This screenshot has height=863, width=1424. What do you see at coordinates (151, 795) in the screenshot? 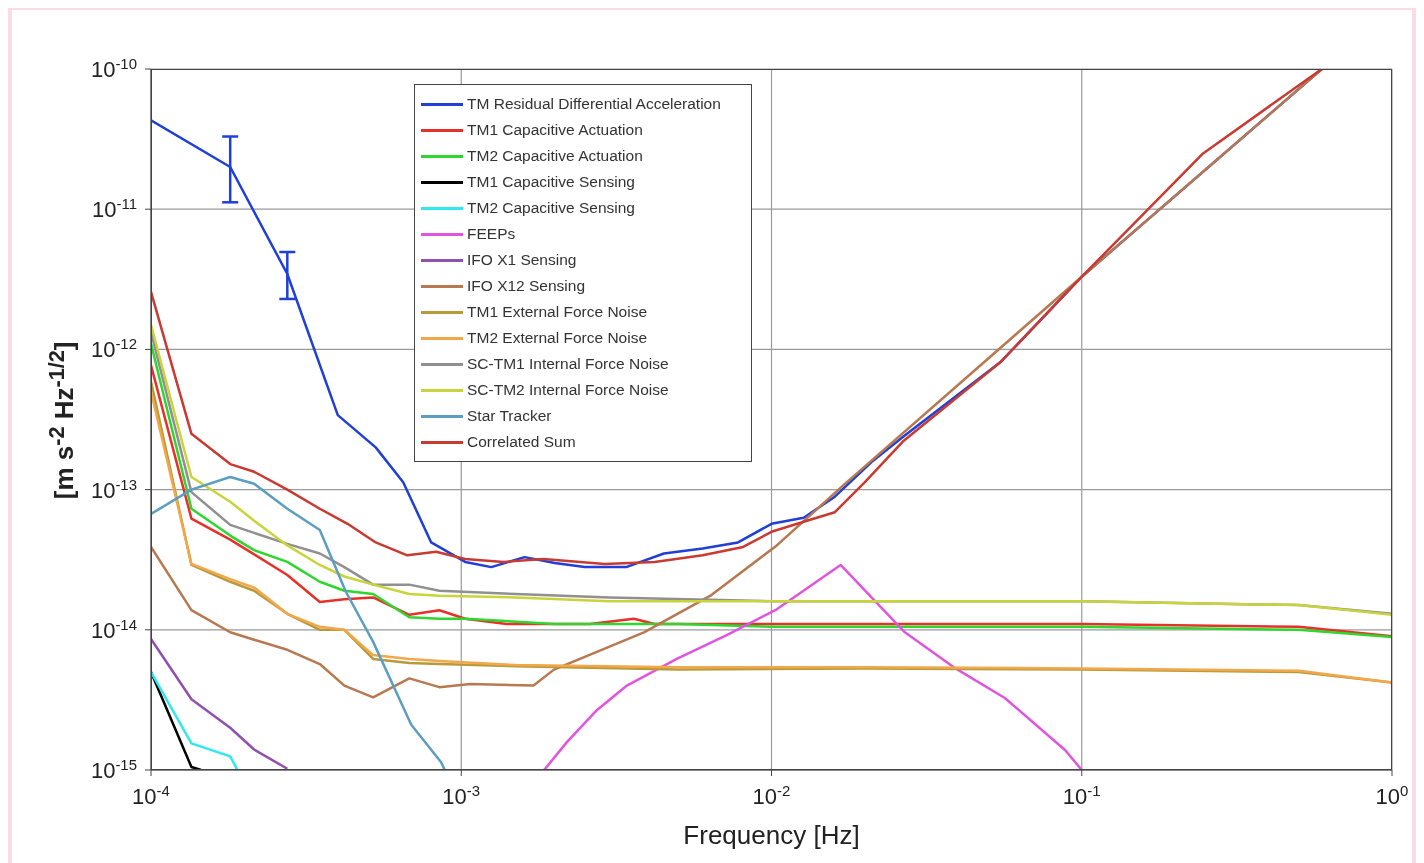
I see `x-tick-label: 10$^{-4}$` at bounding box center [151, 795].